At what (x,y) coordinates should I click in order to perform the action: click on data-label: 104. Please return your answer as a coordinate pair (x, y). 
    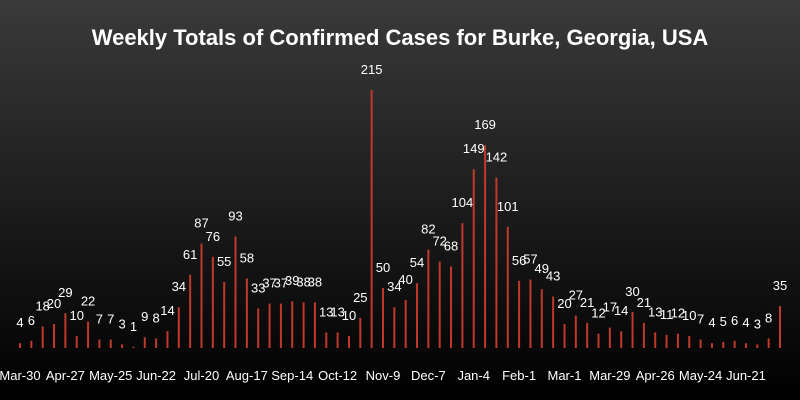
    Looking at the image, I should click on (463, 202).